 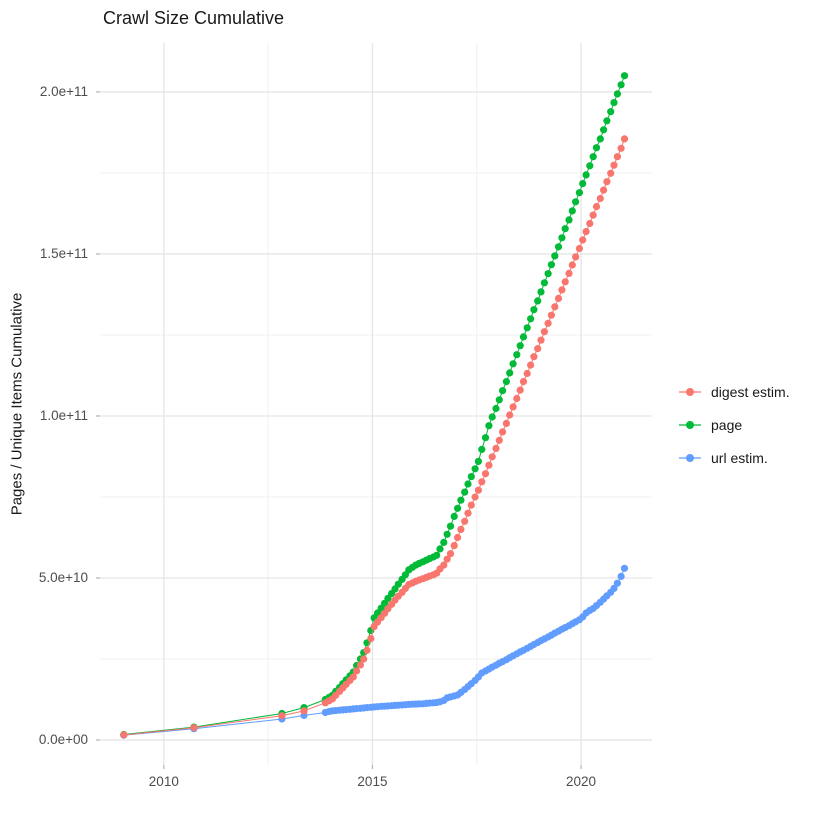 I want to click on x-tick-label: 2020, so click(x=581, y=781).